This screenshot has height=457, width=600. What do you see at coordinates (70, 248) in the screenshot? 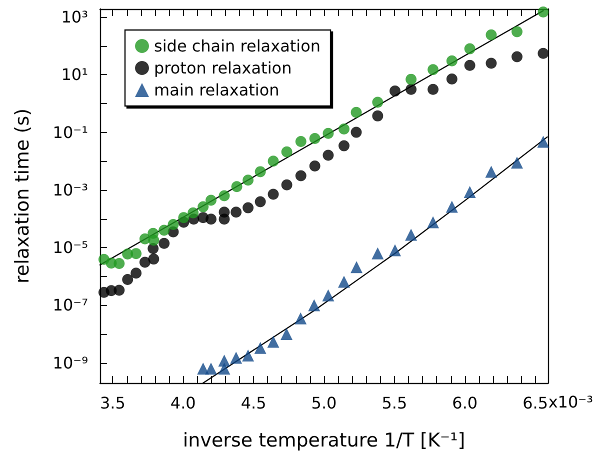
I see `y-tick-label: 10⁻⁵` at bounding box center [70, 248].